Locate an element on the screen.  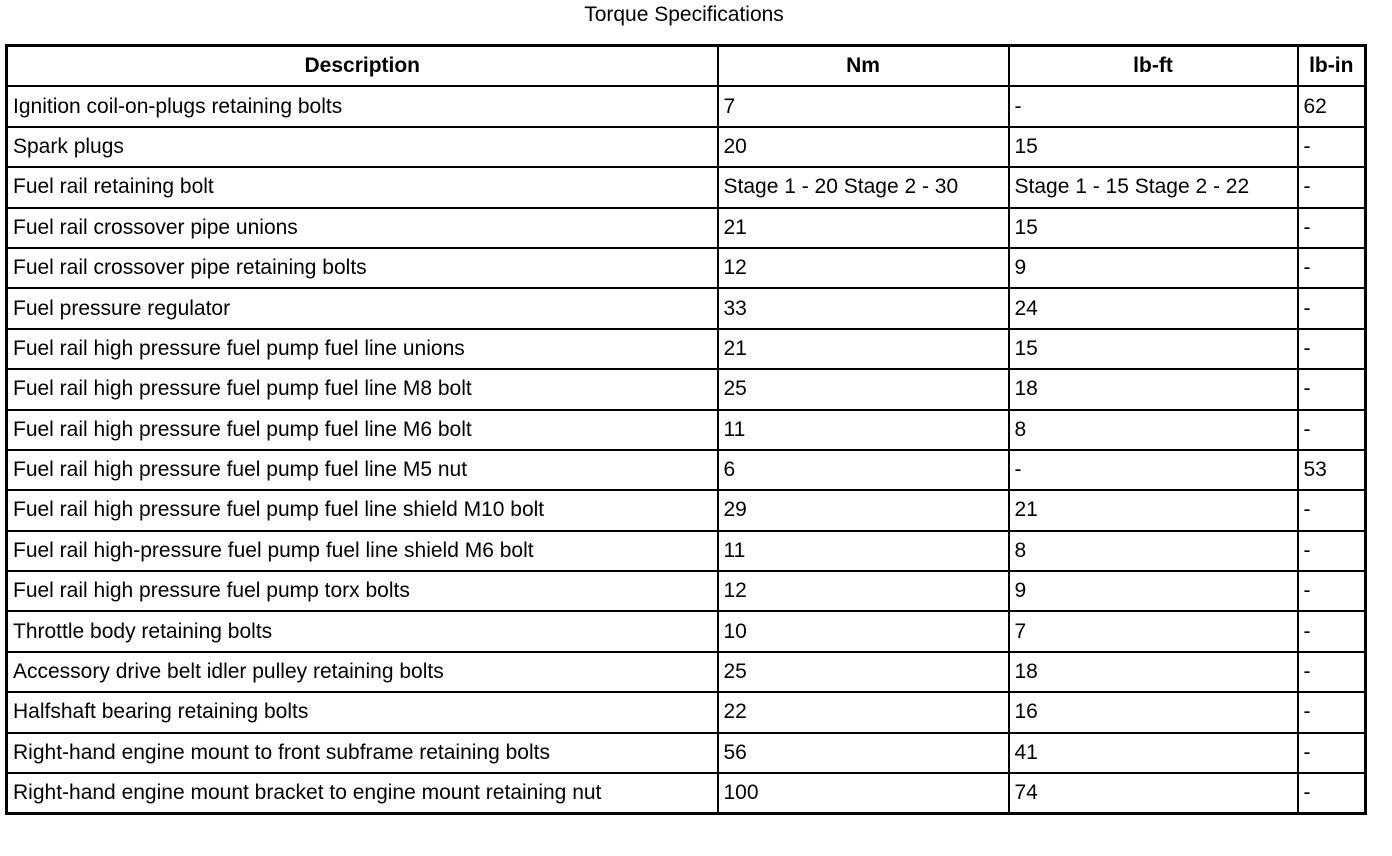
cell-lb-ft: Stage 1 - 15 Stage 2 - 22 is located at coordinates (1153, 187).